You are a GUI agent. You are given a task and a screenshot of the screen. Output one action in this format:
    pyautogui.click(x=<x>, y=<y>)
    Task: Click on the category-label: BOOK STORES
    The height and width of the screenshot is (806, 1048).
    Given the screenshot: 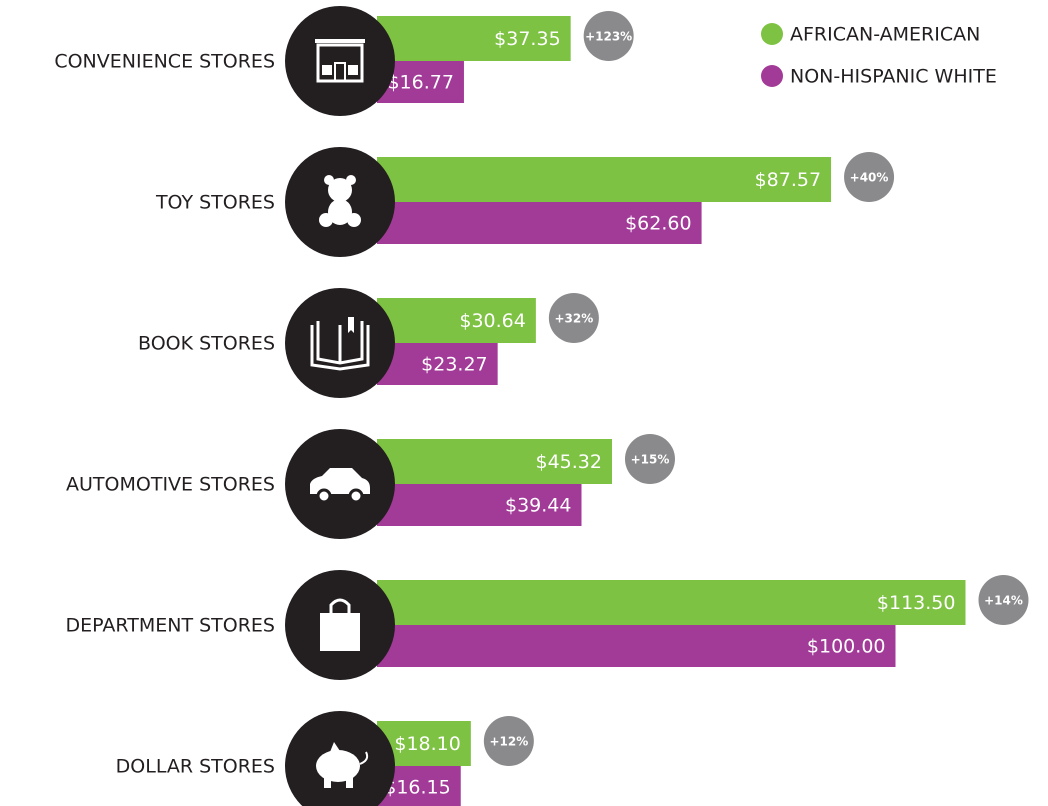 What is the action you would take?
    pyautogui.click(x=206, y=344)
    